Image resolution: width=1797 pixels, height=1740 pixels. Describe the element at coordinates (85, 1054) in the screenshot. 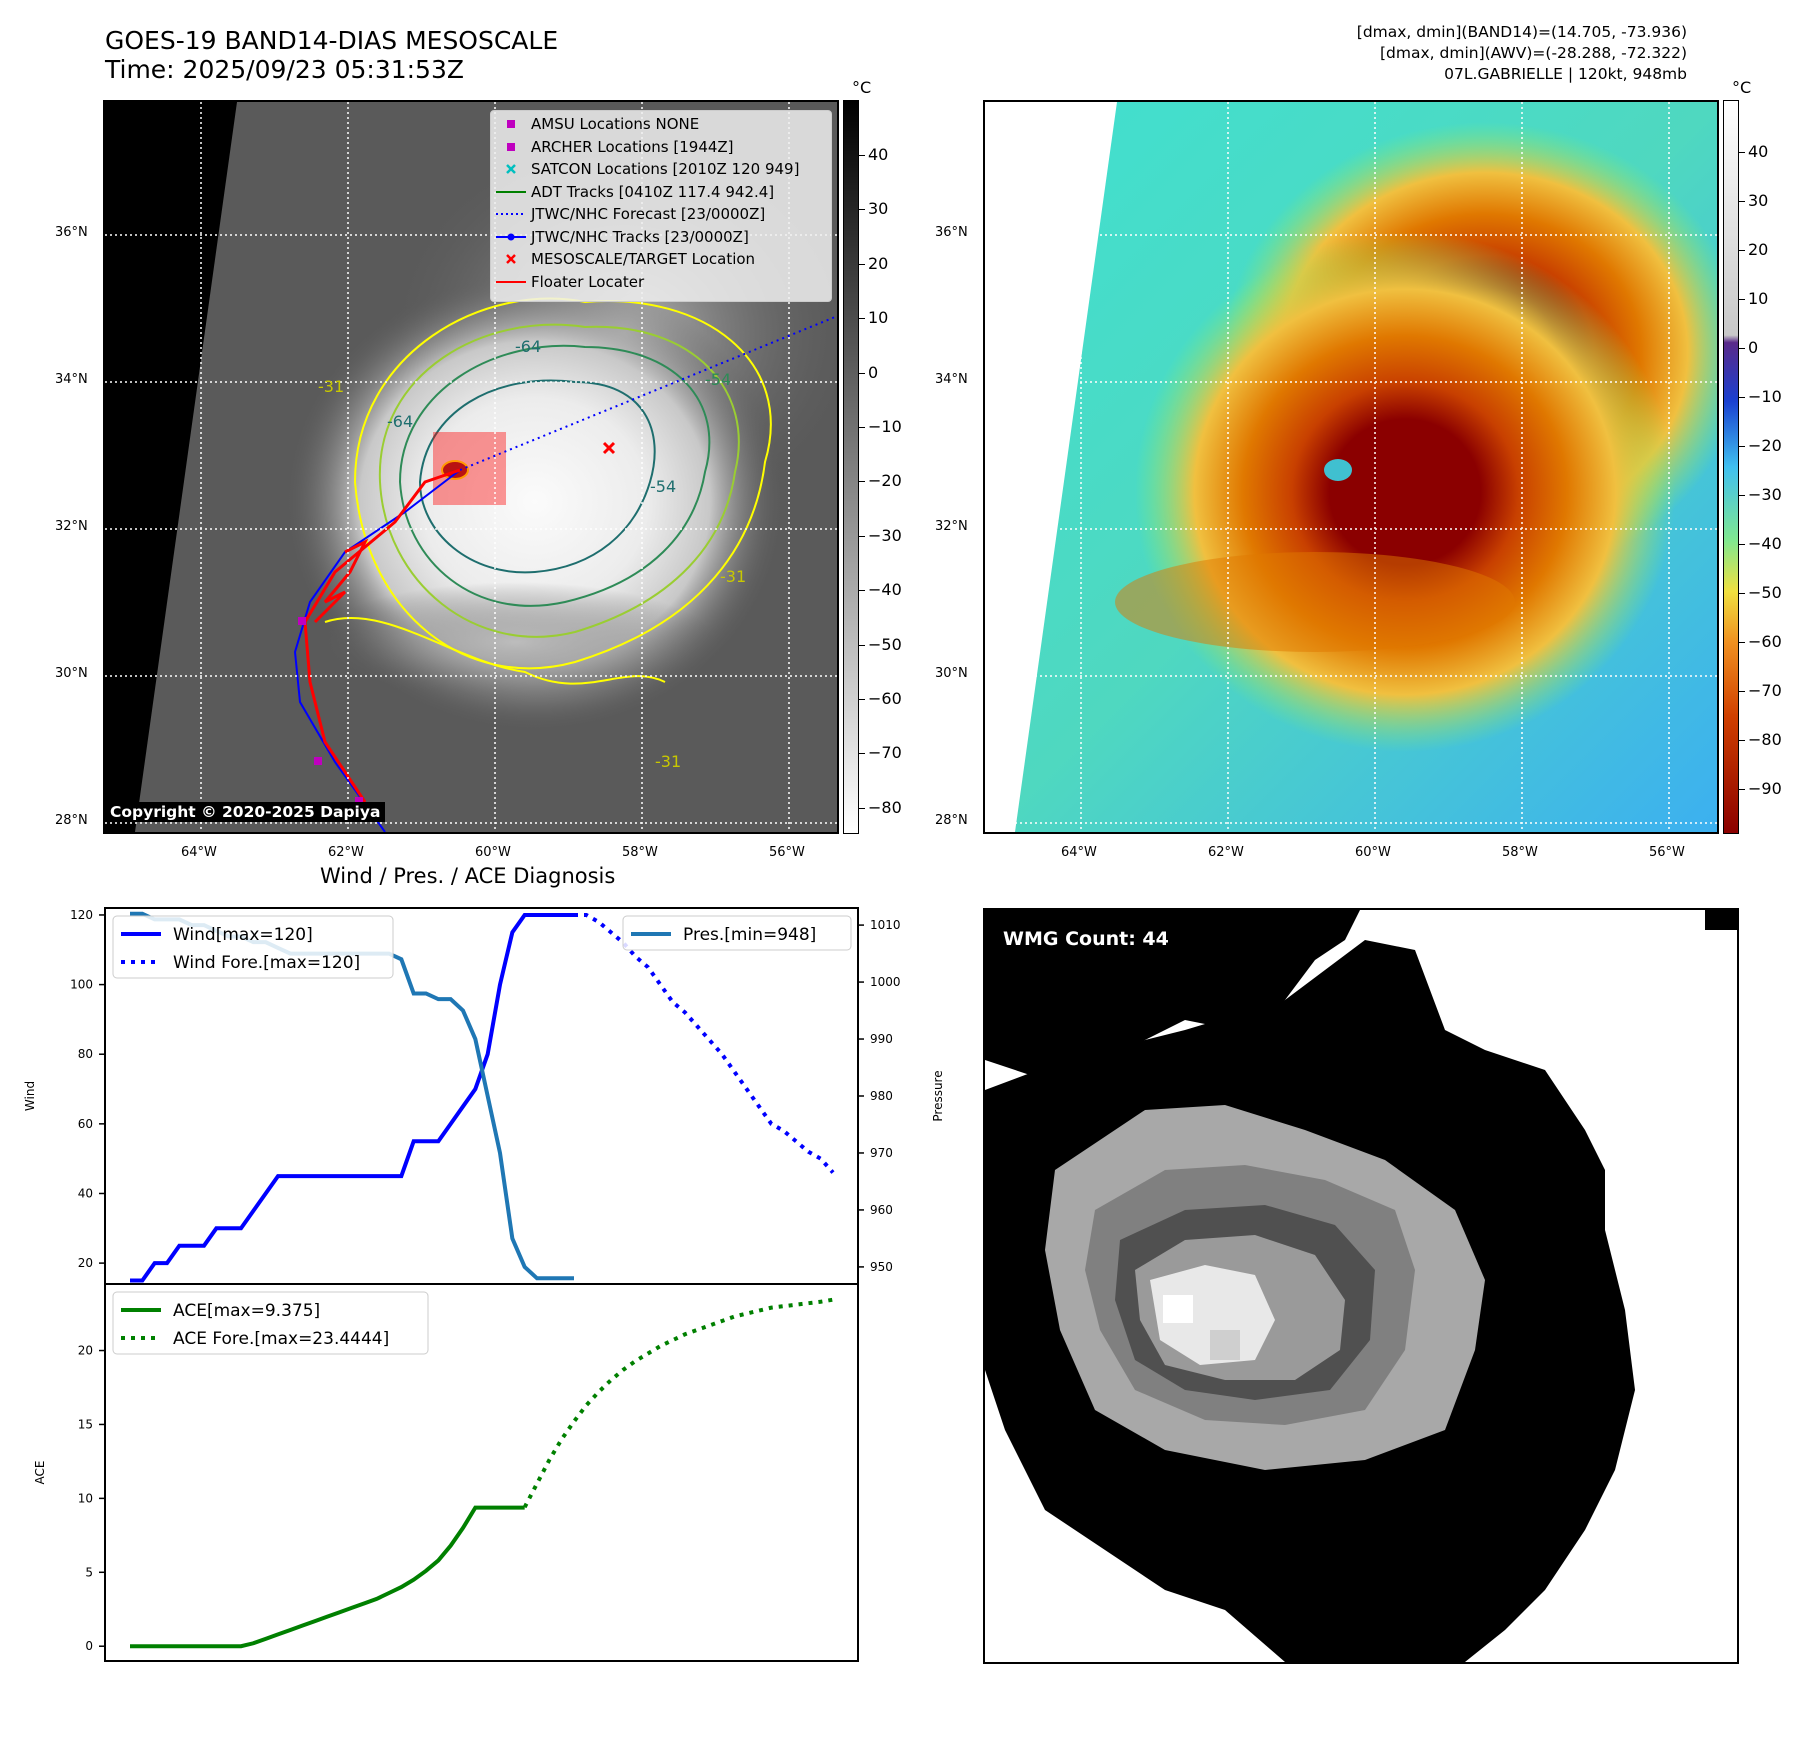

I see `axis-tick-label: 80` at that location.